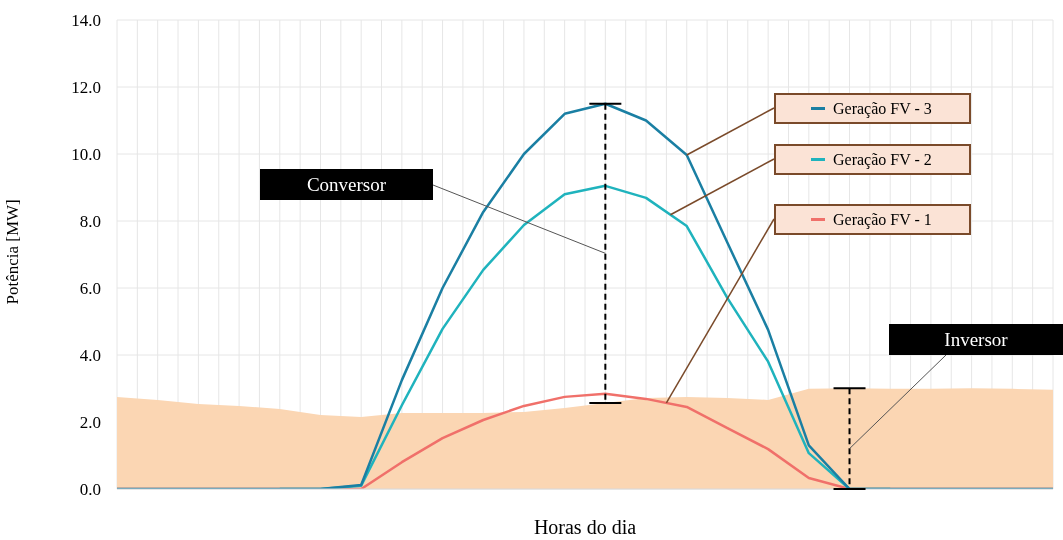 This screenshot has width=1063, height=540. I want to click on y-tick-label: 2.0, so click(90, 423).